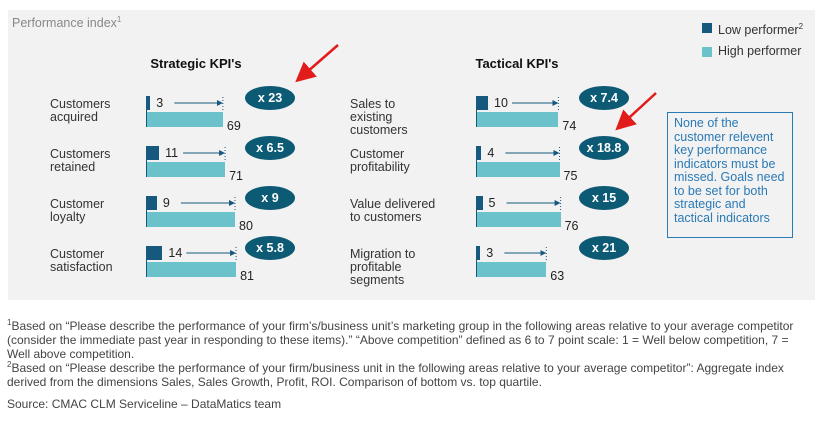  Describe the element at coordinates (383, 267) in the screenshot. I see `category-label: Migration to profitable segments` at that location.